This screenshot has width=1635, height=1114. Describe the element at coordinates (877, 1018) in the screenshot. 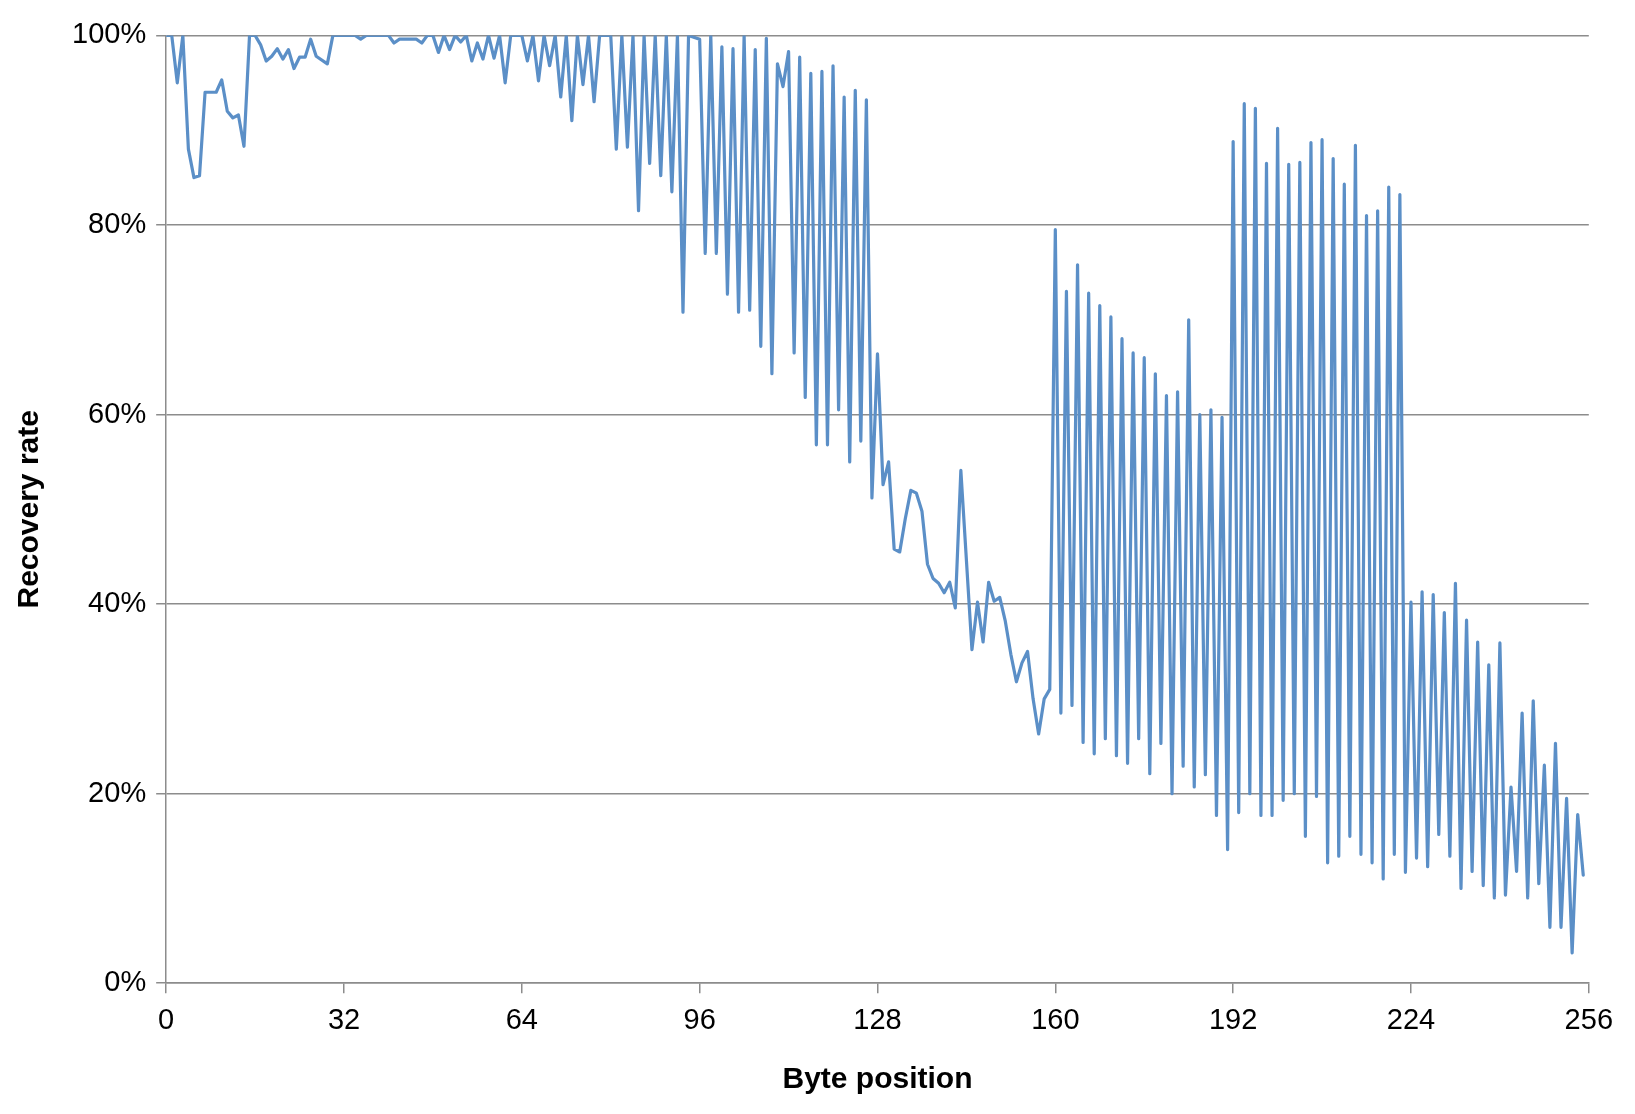

I see `x-tick-label: 128` at that location.